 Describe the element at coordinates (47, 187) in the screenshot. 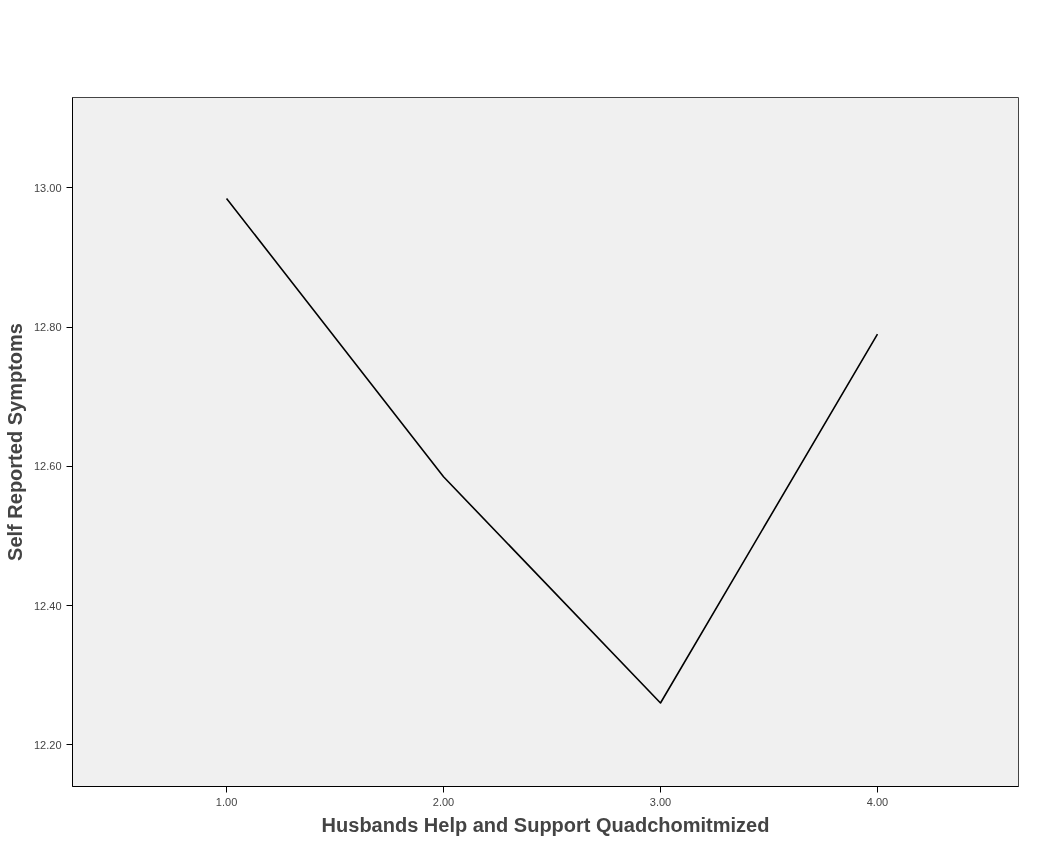

I see `y-tick-label: 13.00` at that location.